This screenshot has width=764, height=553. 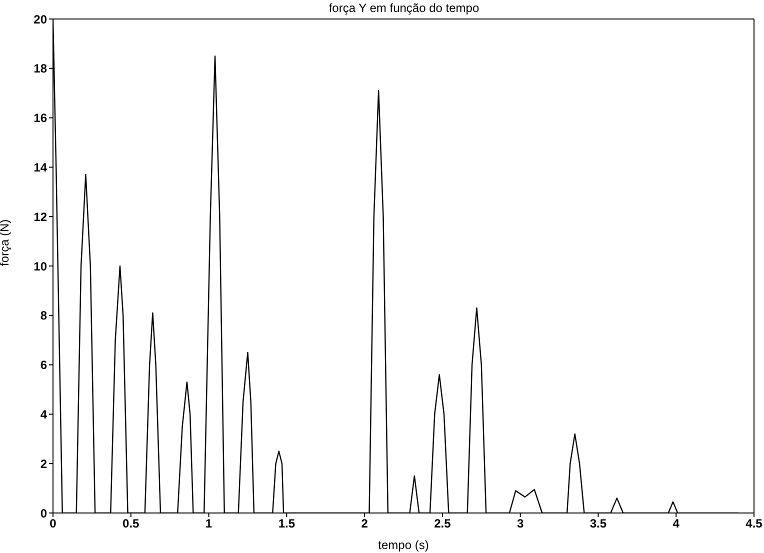 What do you see at coordinates (44, 315) in the screenshot?
I see `y-tick-label: 8` at bounding box center [44, 315].